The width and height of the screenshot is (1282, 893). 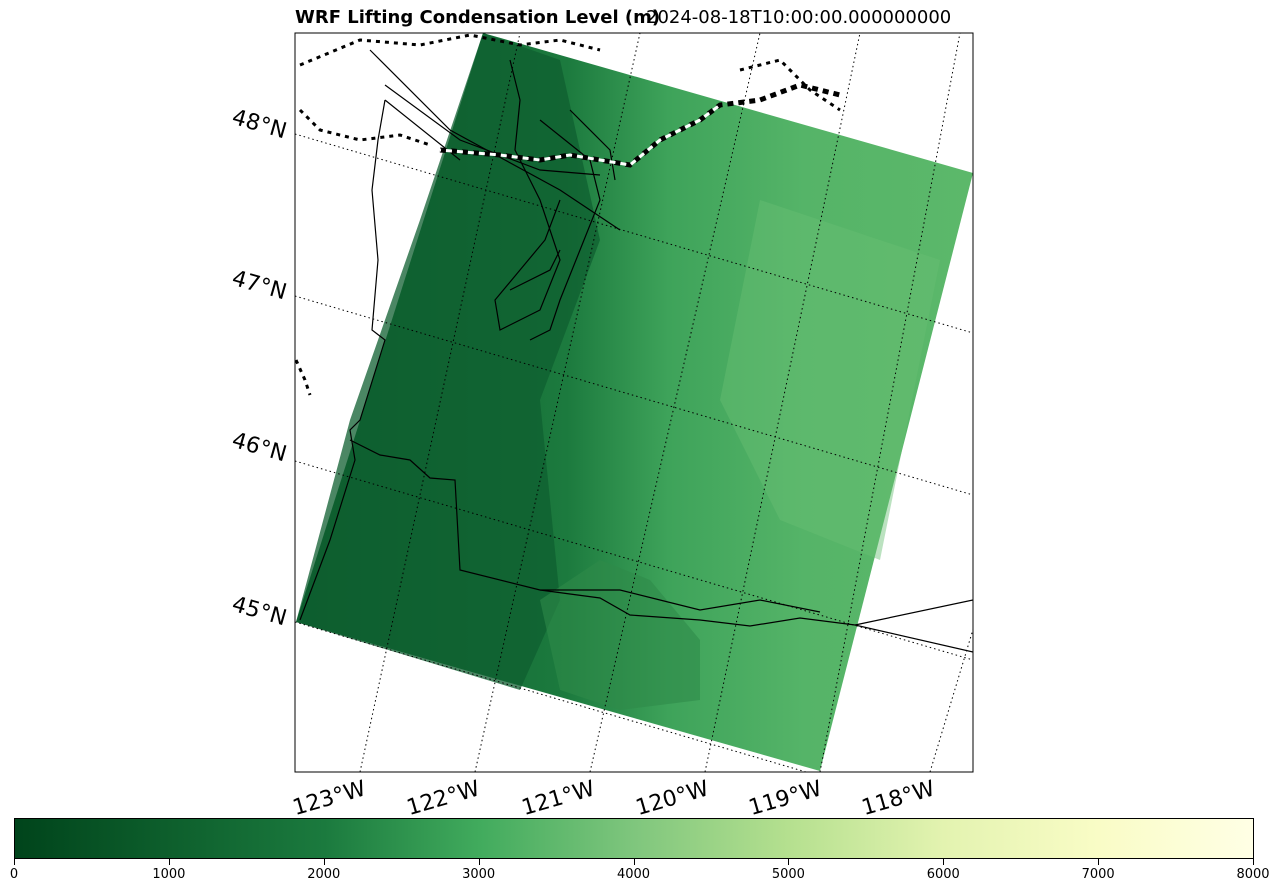 I want to click on colorbar-tick-label: 3000, so click(x=479, y=874).